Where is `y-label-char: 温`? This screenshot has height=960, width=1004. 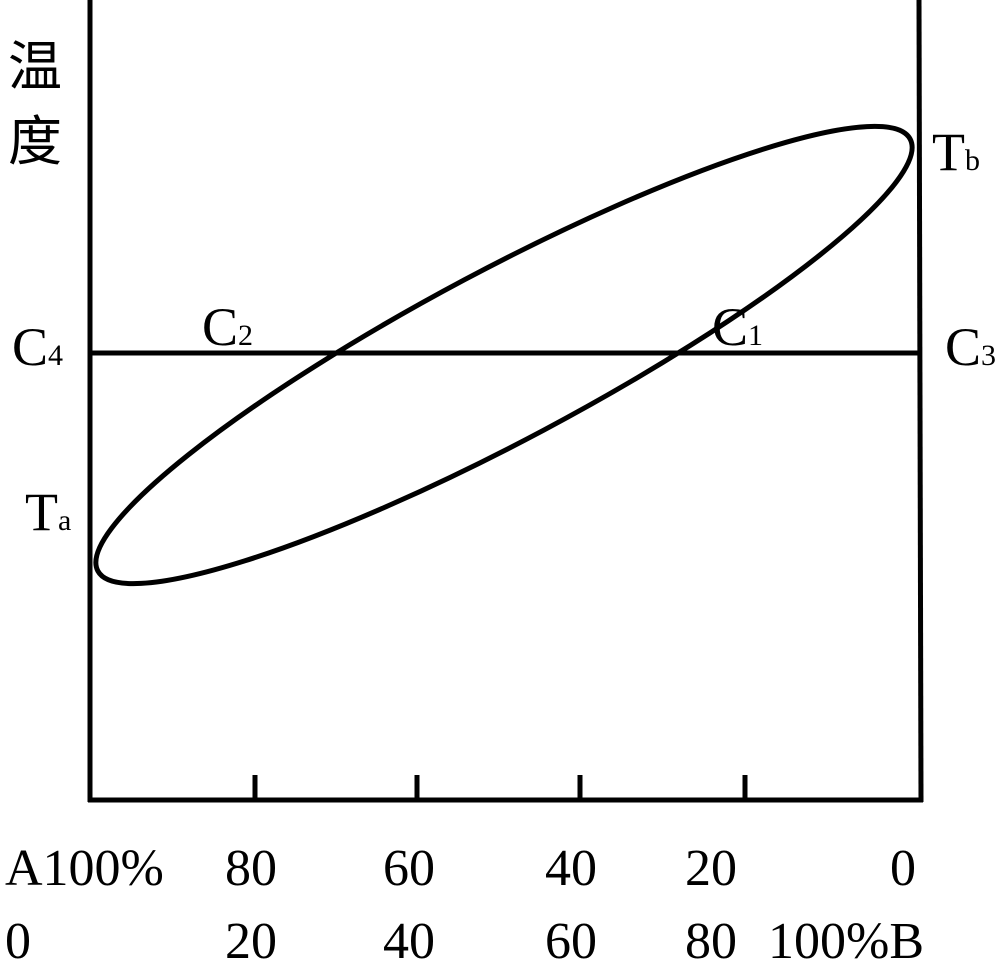 y-label-char: 温 is located at coordinates (35, 67).